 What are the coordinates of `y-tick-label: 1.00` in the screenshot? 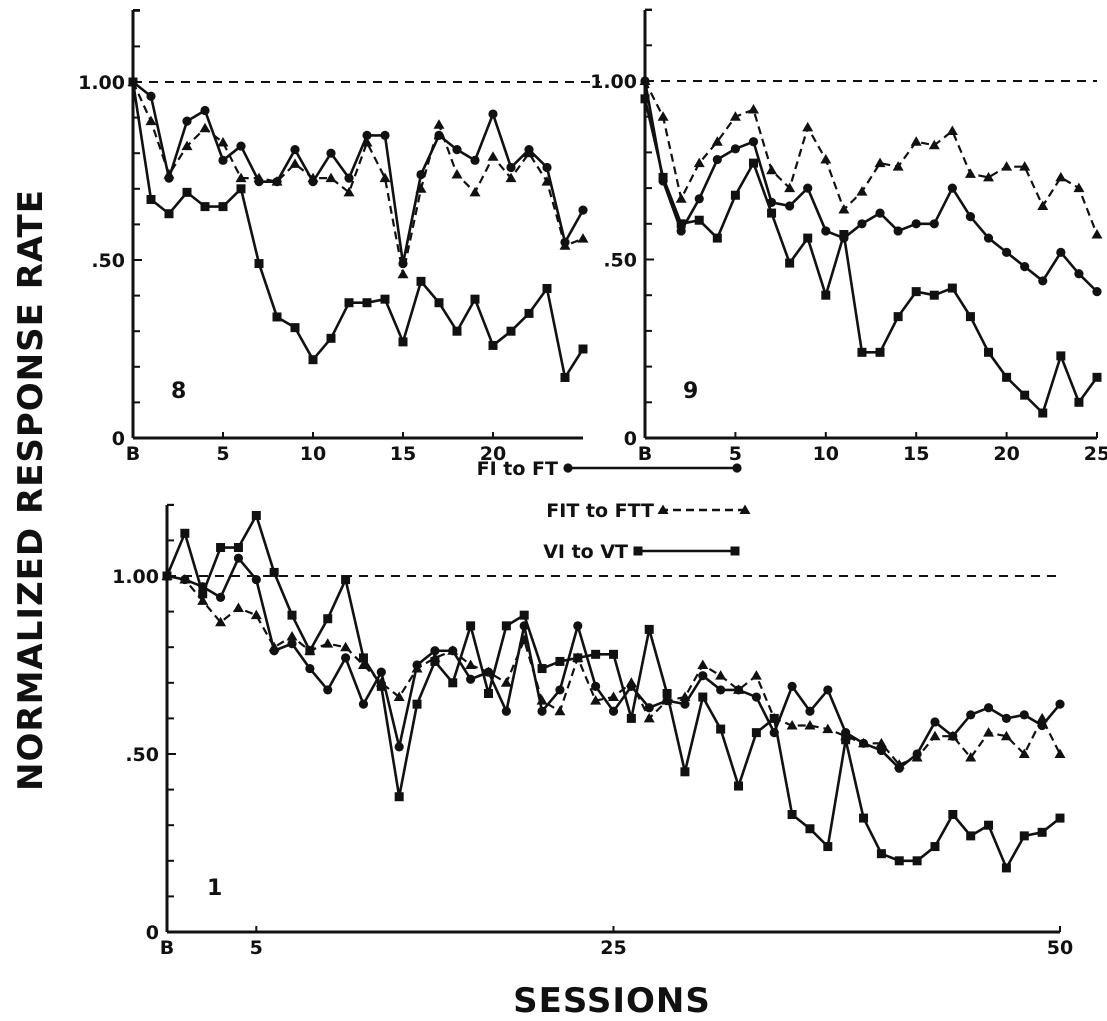 It's located at (135, 577).